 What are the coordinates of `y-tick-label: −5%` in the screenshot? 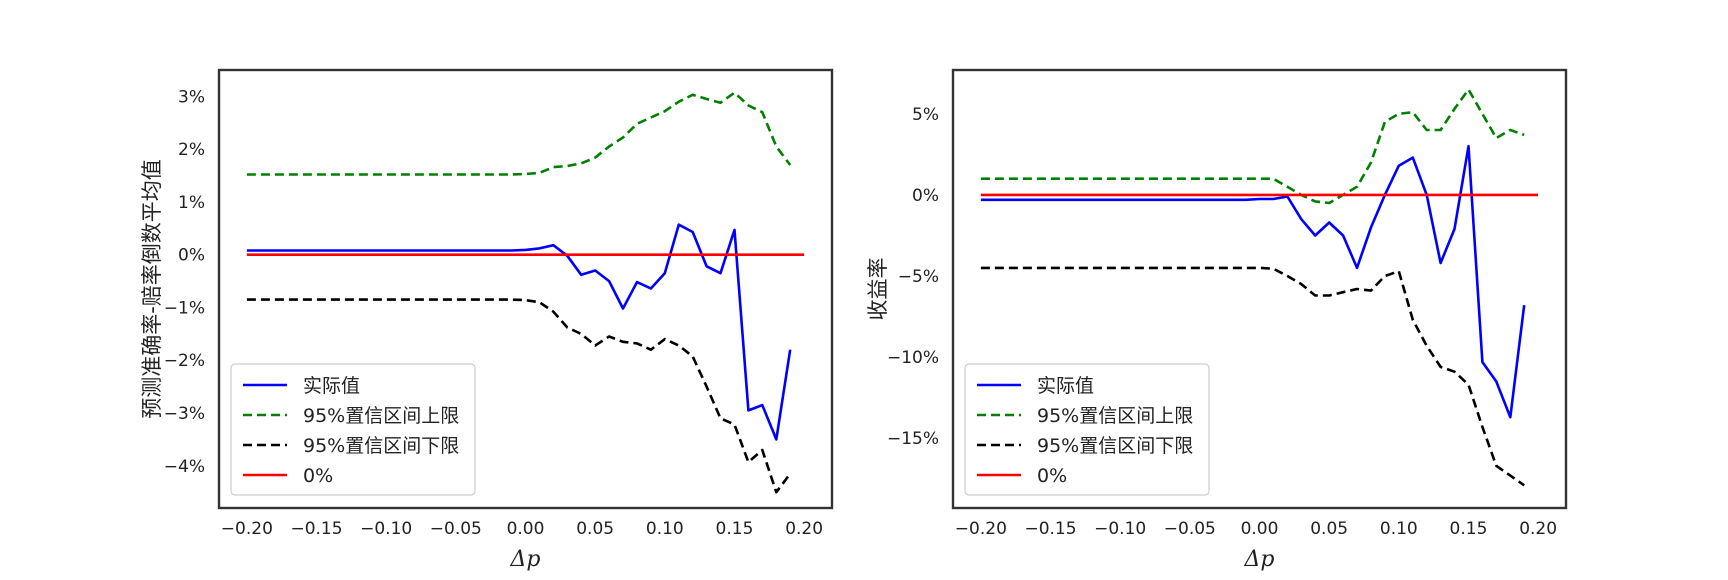 It's located at (918, 277).